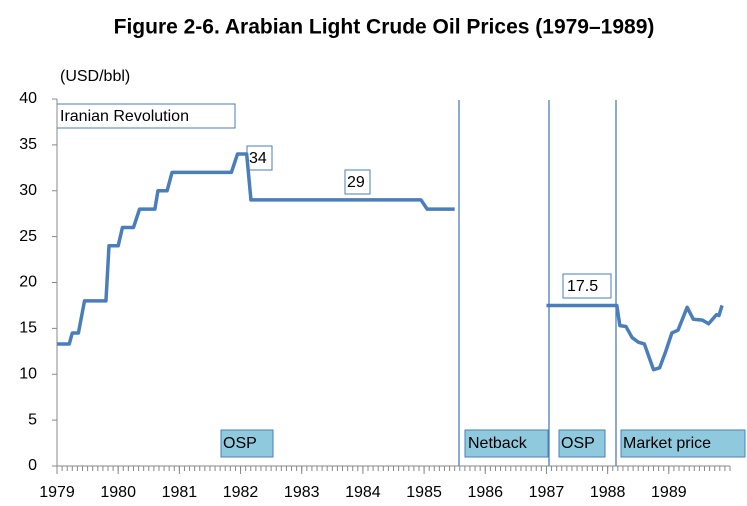 This screenshot has height=506, width=747. What do you see at coordinates (28, 236) in the screenshot?
I see `y-tick-label: 25` at bounding box center [28, 236].